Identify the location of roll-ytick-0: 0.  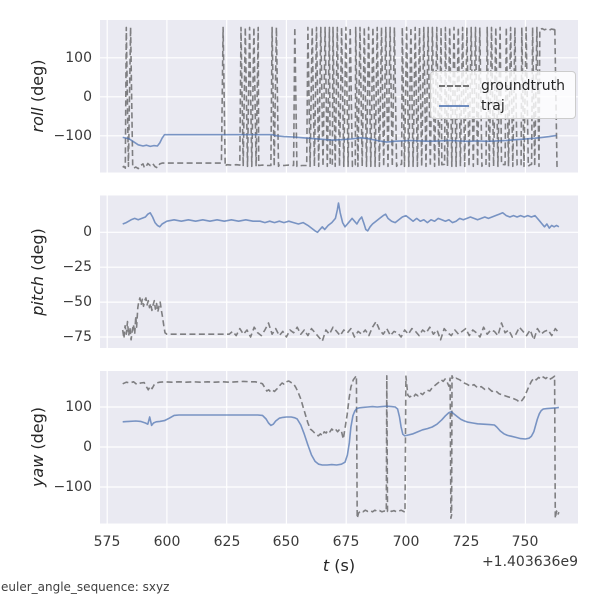
(87, 97).